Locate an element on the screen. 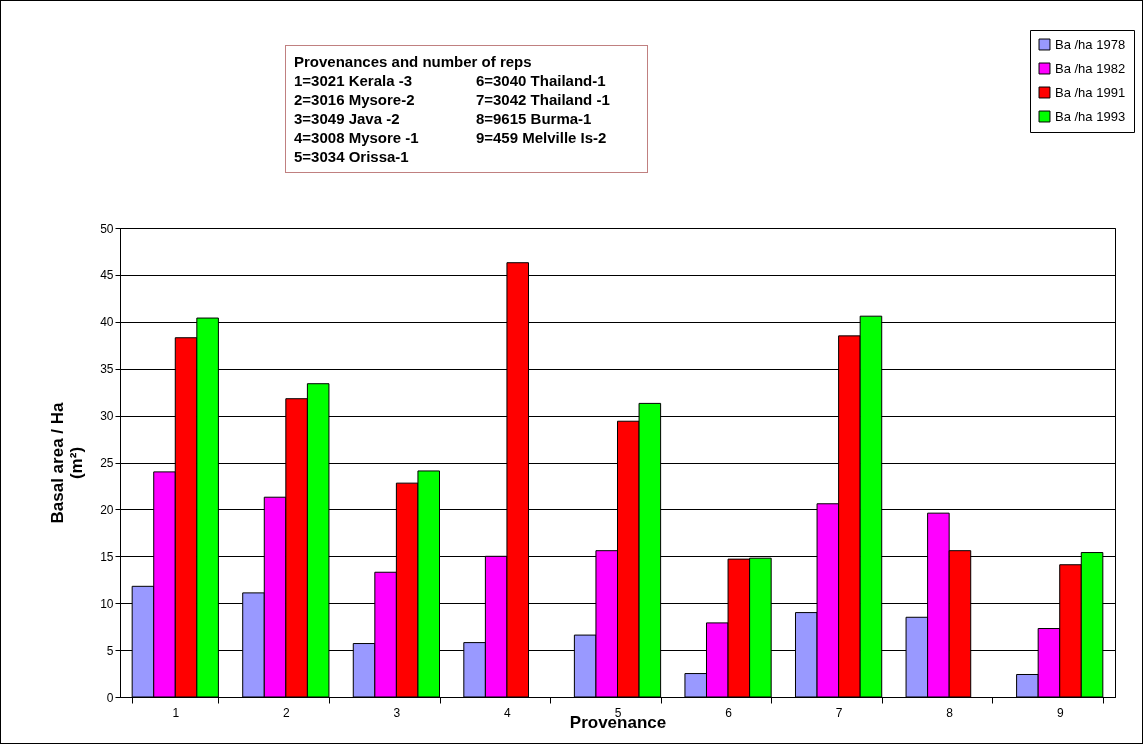  y-tick-label: 10 is located at coordinates (107, 603).